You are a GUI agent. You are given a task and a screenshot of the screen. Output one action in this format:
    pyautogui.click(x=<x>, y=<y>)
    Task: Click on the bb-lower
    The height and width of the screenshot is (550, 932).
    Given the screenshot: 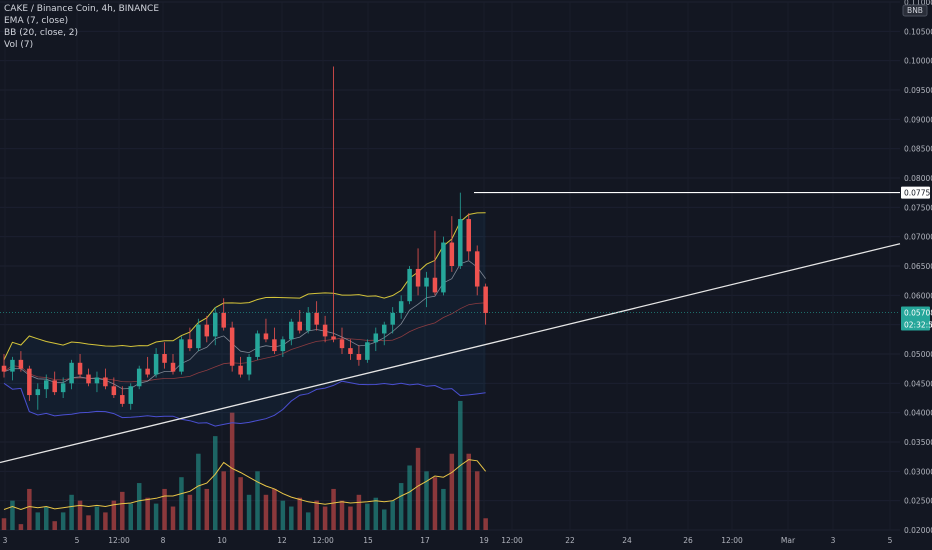 What is the action you would take?
    pyautogui.click(x=244, y=403)
    